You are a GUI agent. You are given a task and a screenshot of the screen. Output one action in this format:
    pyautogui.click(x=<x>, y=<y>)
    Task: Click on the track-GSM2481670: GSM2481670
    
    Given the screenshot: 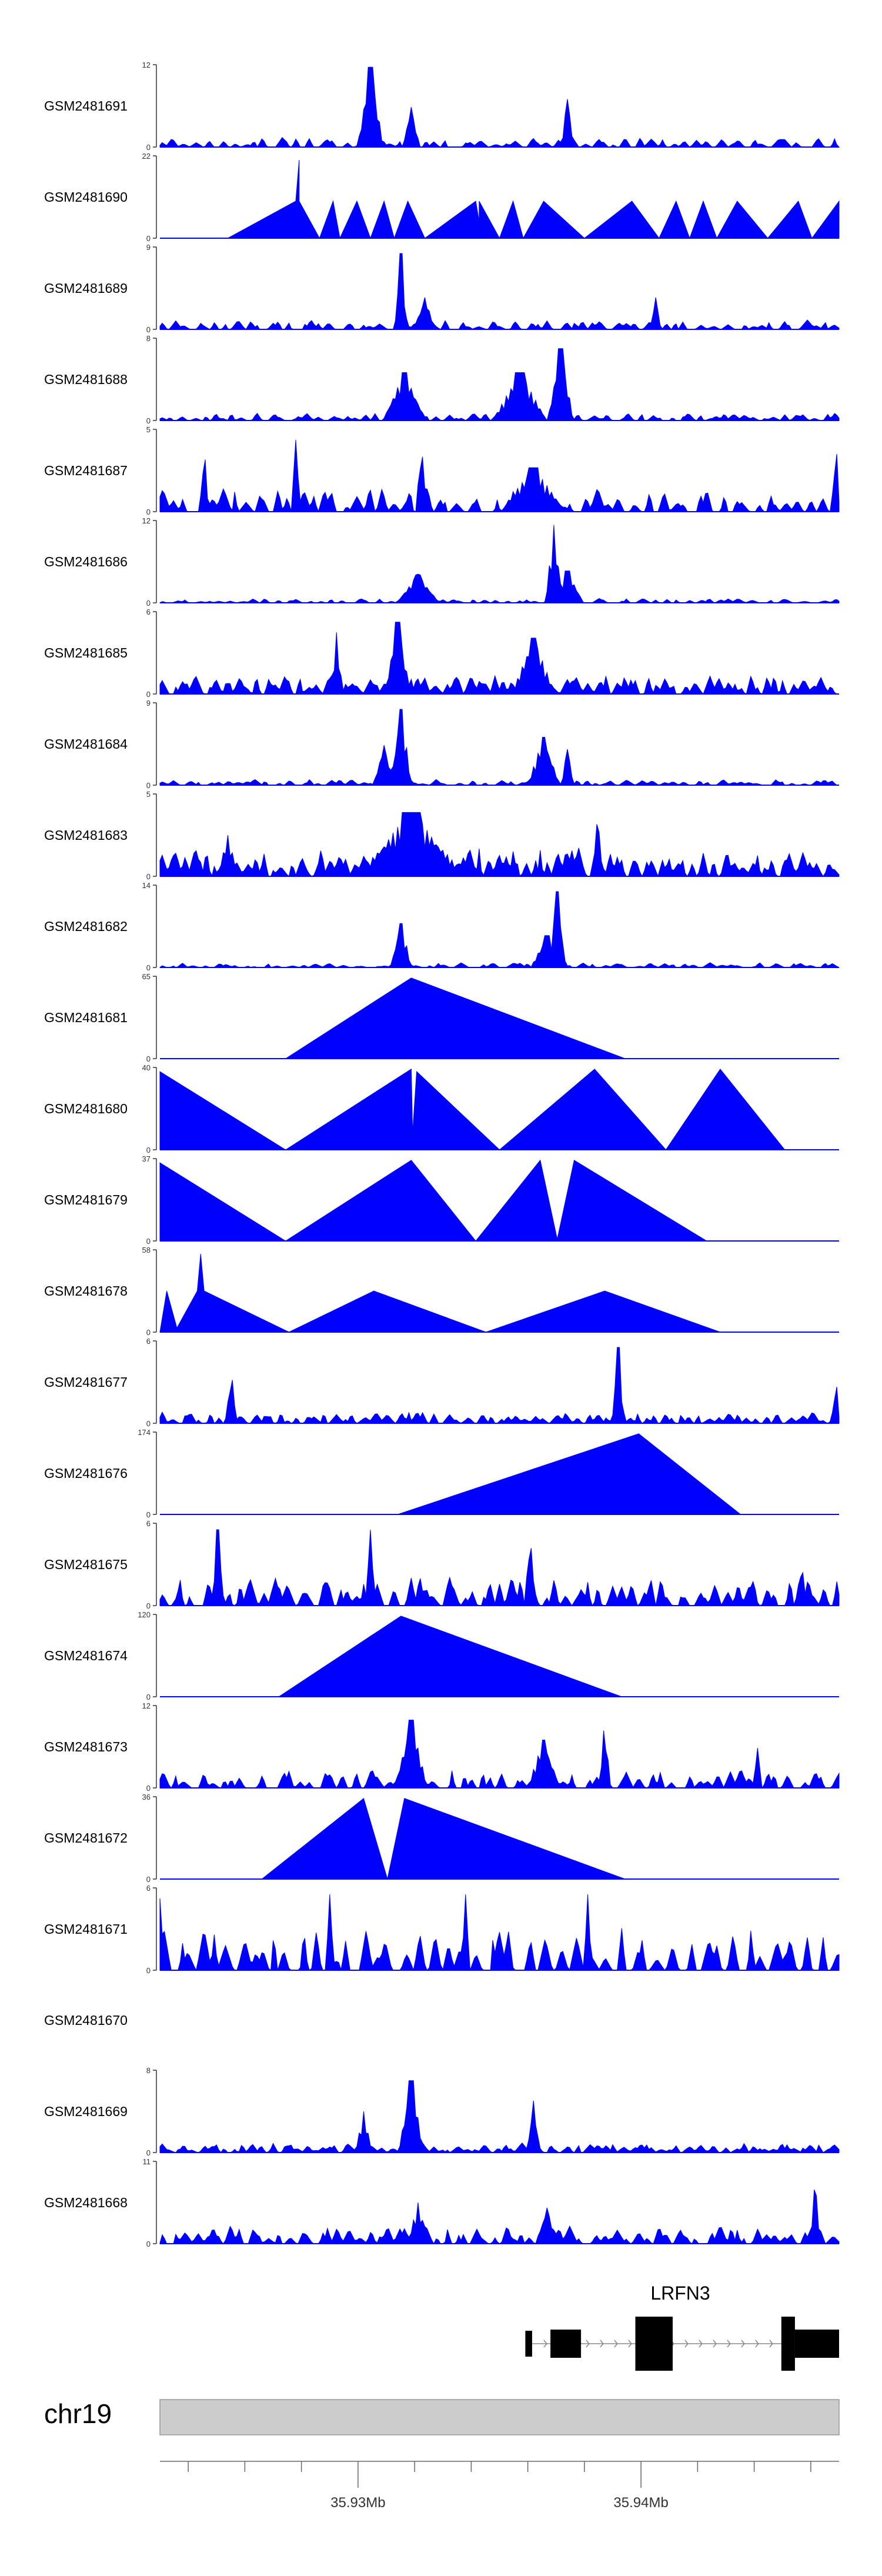 What is the action you would take?
    pyautogui.click(x=86, y=2020)
    